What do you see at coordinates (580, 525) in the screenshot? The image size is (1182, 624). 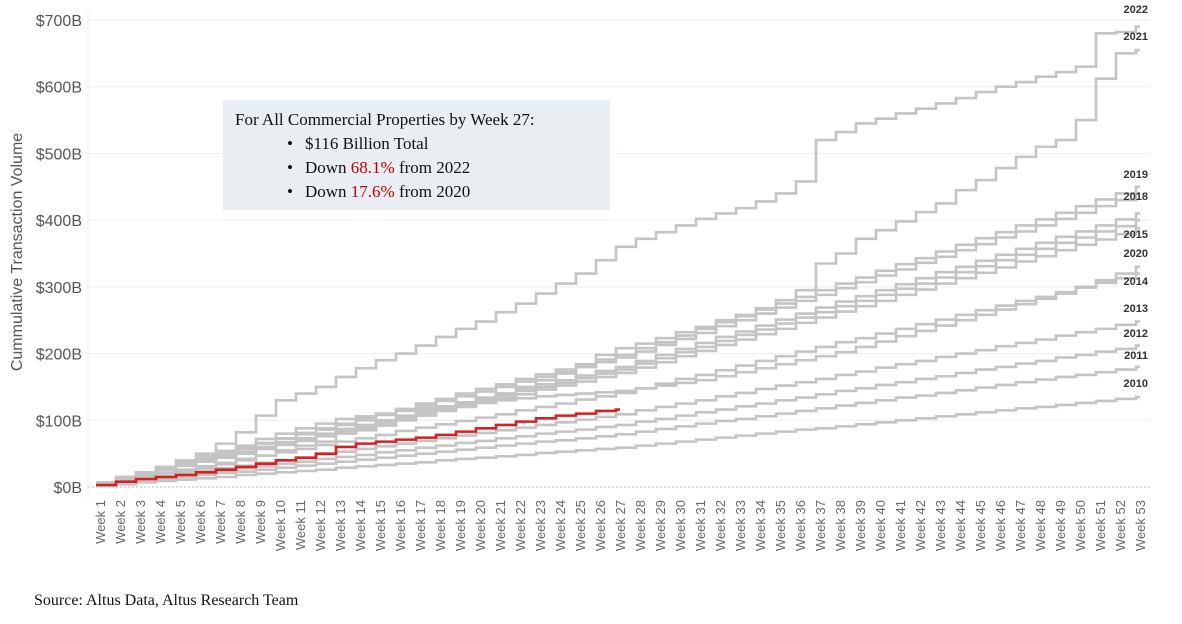 I see `x-tick-label: Week 25` at bounding box center [580, 525].